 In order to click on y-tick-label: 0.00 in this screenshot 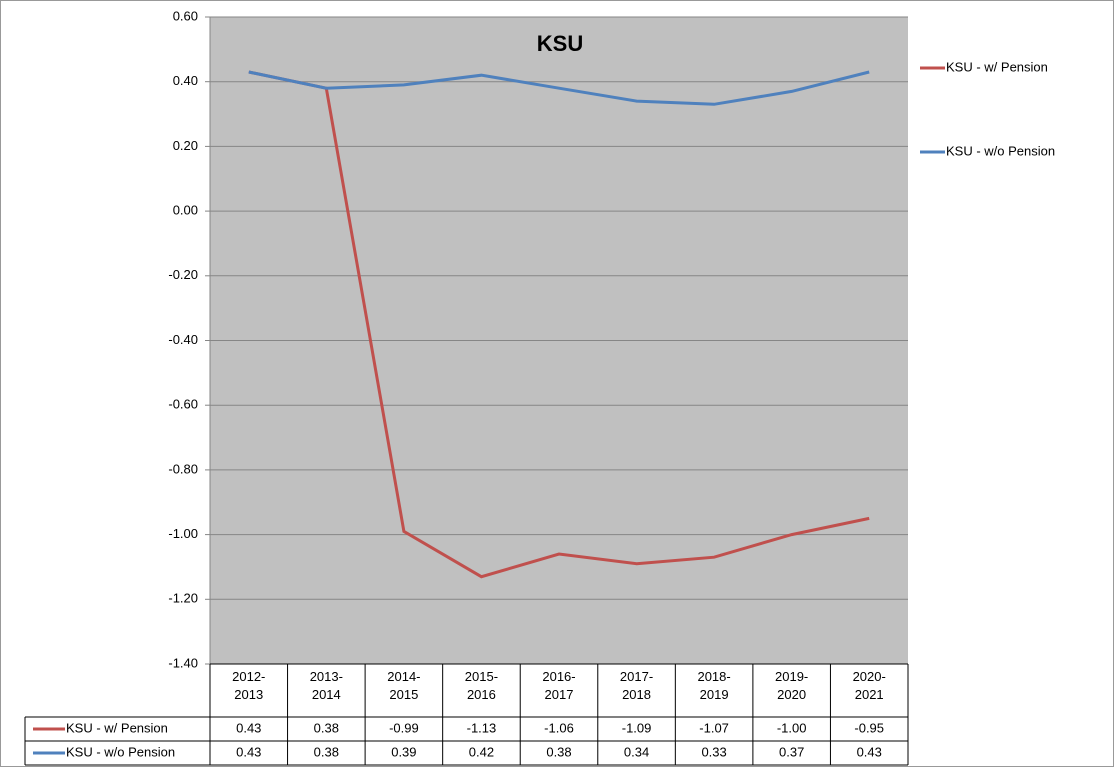, I will do `click(185, 210)`.